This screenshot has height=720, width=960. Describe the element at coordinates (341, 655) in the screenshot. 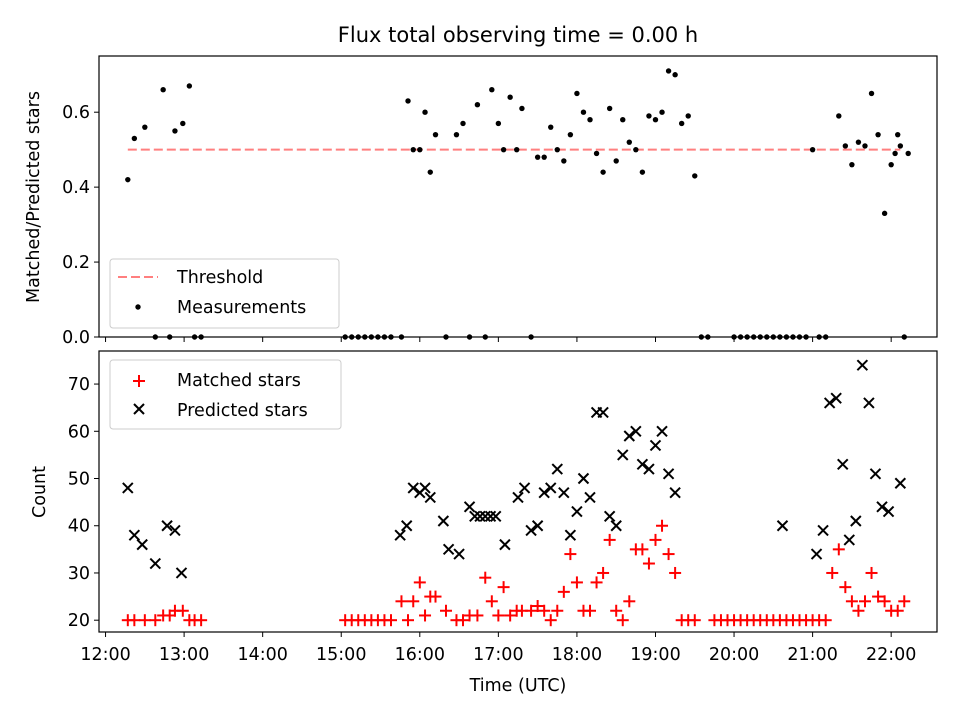

I see `count-x-tick-label: 15:00` at that location.